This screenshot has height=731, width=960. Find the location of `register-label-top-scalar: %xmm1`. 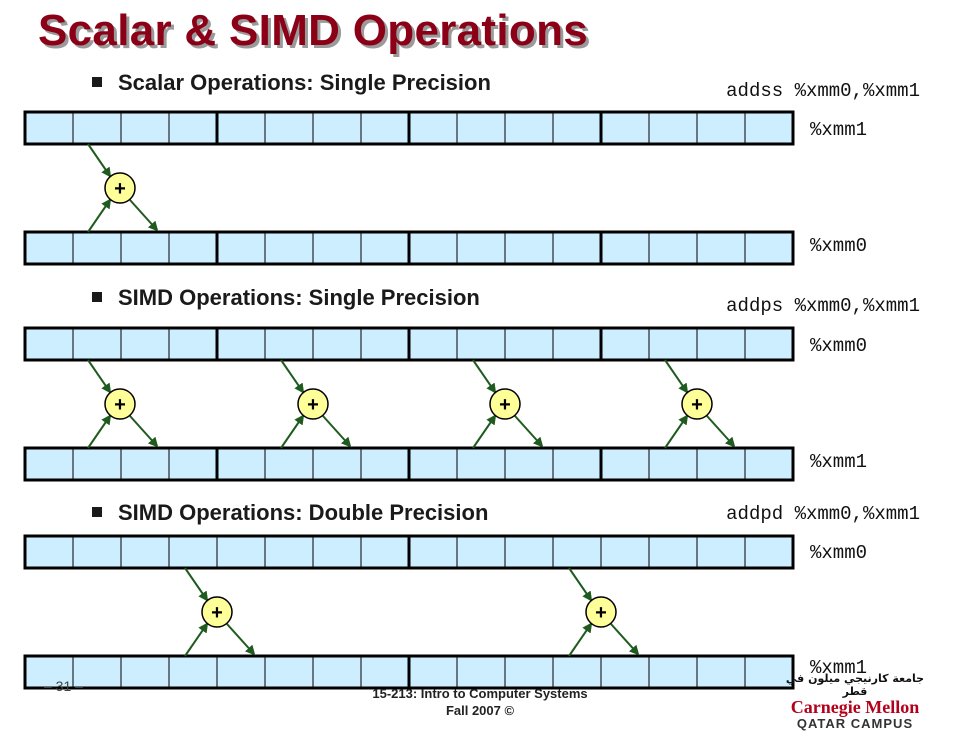

register-label-top-scalar: %xmm1 is located at coordinates (839, 130).